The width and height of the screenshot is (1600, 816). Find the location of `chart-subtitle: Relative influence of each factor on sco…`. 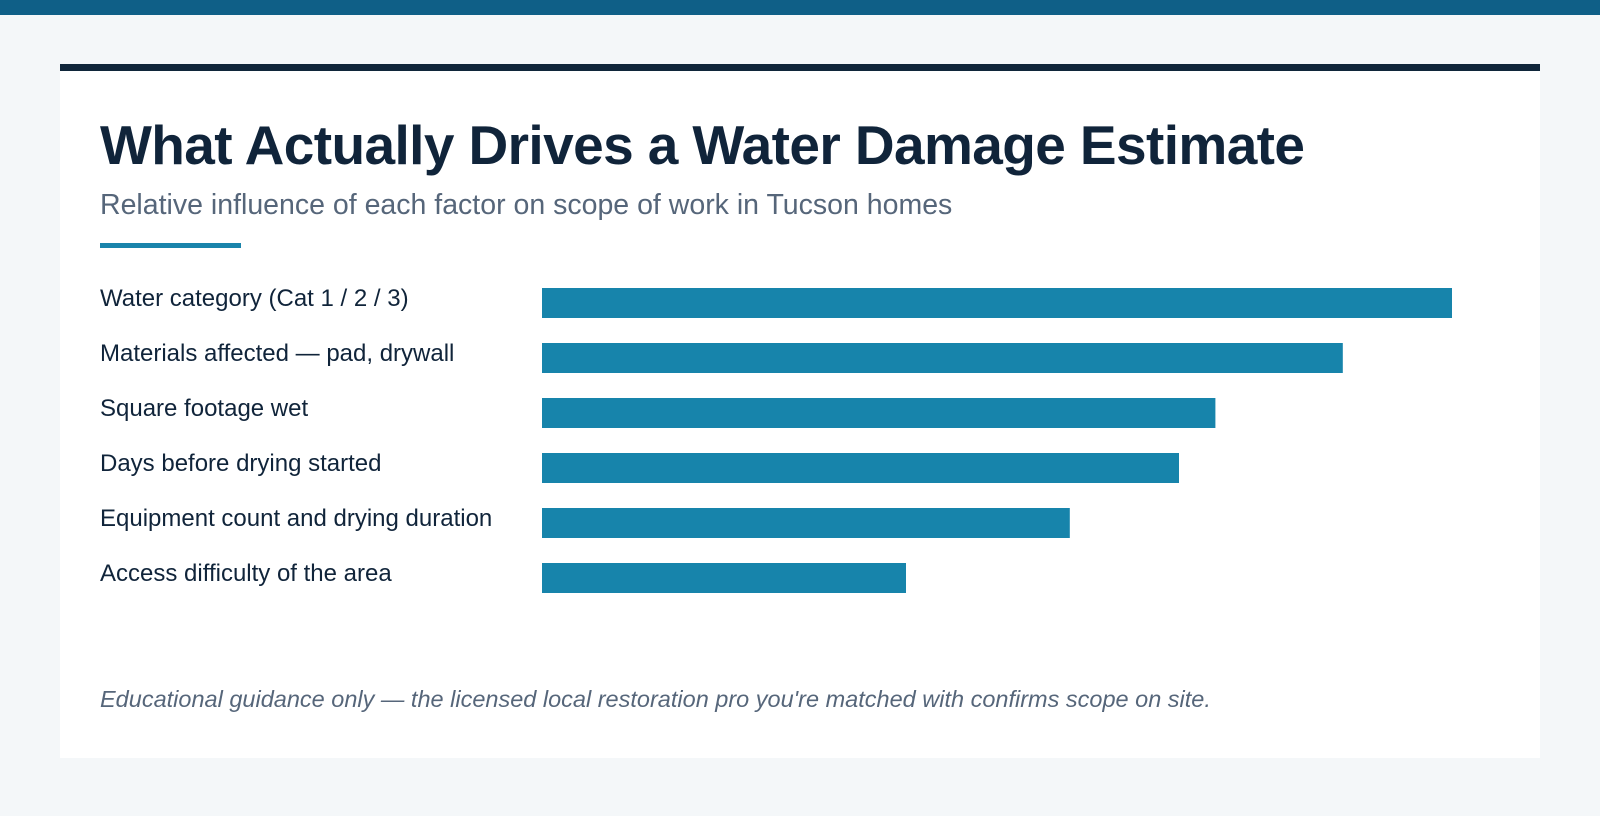

chart-subtitle: Relative influence of each factor on sco… is located at coordinates (526, 205).